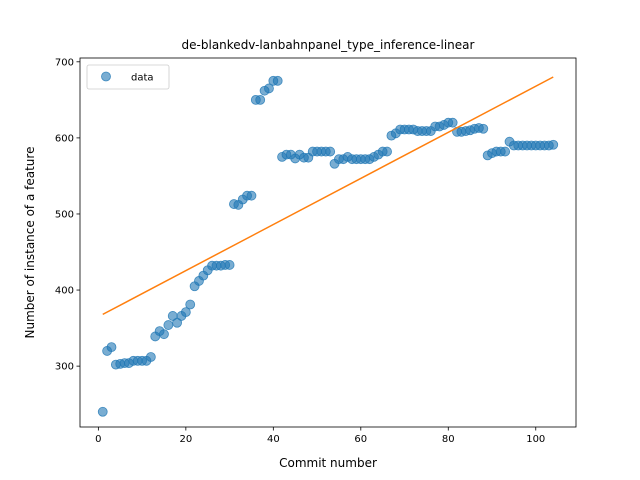  Describe the element at coordinates (64, 138) in the screenshot. I see `y-tick-label: 600` at that location.